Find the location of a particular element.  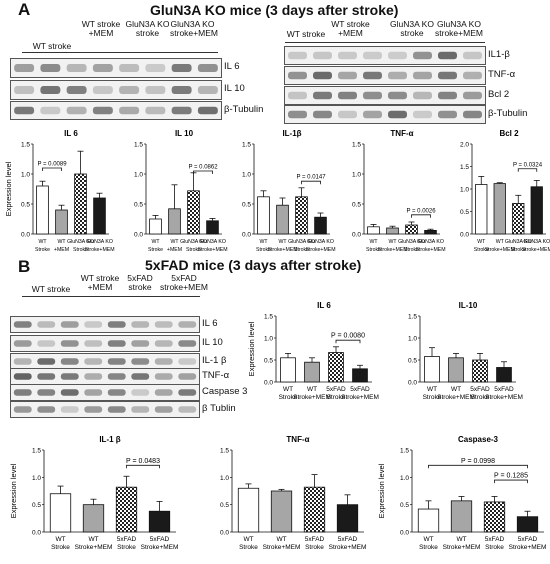

b-4-label: Caspase 3 is located at coordinates (225, 391).